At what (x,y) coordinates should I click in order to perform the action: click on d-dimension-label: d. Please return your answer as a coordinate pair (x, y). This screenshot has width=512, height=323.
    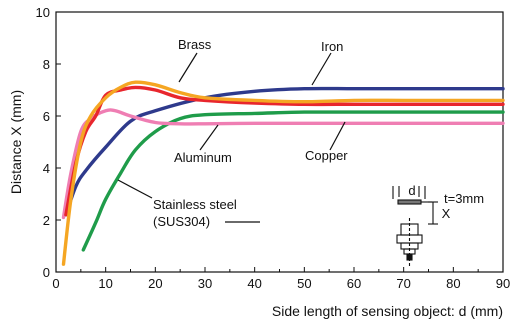
    Looking at the image, I should click on (411, 190).